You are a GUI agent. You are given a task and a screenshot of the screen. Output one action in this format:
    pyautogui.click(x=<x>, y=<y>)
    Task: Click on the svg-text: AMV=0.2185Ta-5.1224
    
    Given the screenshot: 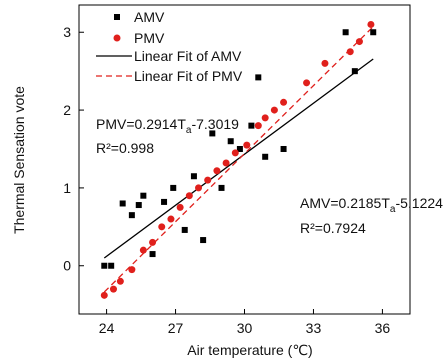 What is the action you would take?
    pyautogui.click(x=371, y=205)
    